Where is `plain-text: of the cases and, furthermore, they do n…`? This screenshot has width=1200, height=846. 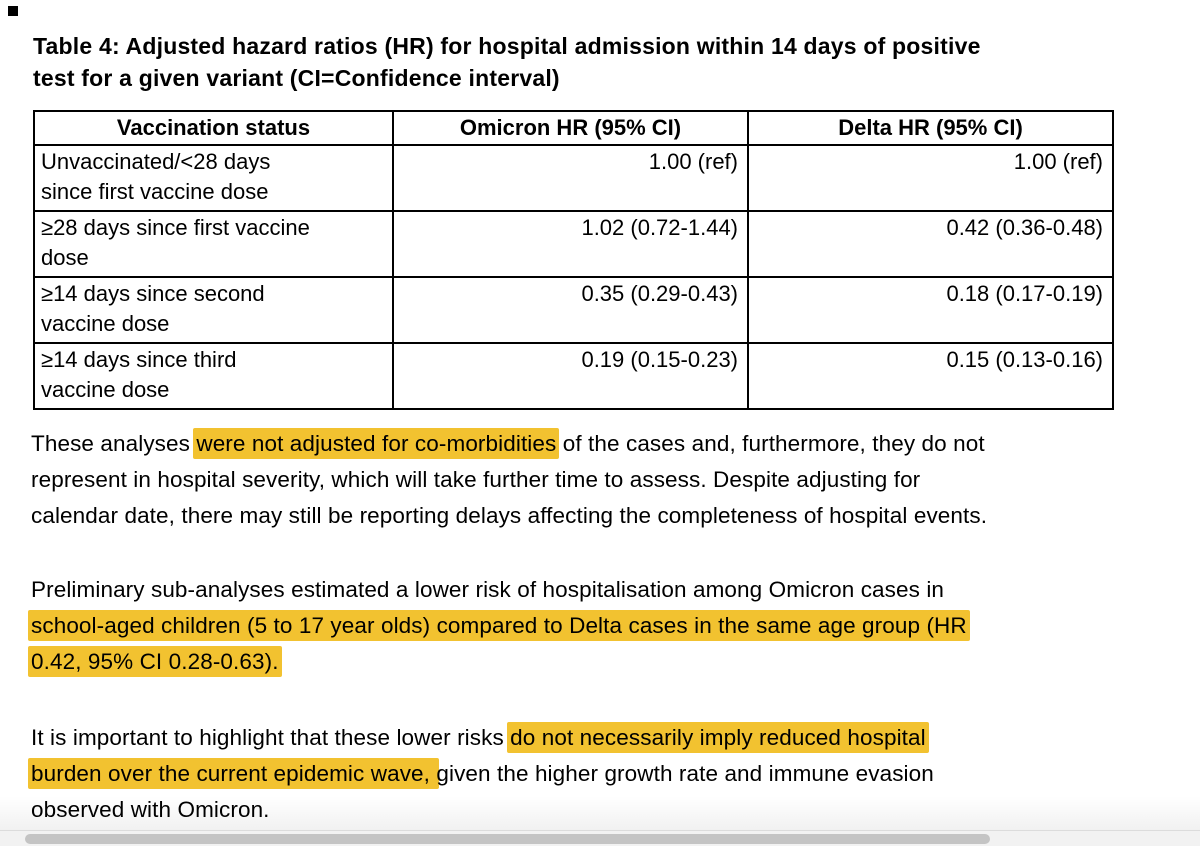
plain-text: of the cases and, furthermore, they do n… is located at coordinates (770, 443).